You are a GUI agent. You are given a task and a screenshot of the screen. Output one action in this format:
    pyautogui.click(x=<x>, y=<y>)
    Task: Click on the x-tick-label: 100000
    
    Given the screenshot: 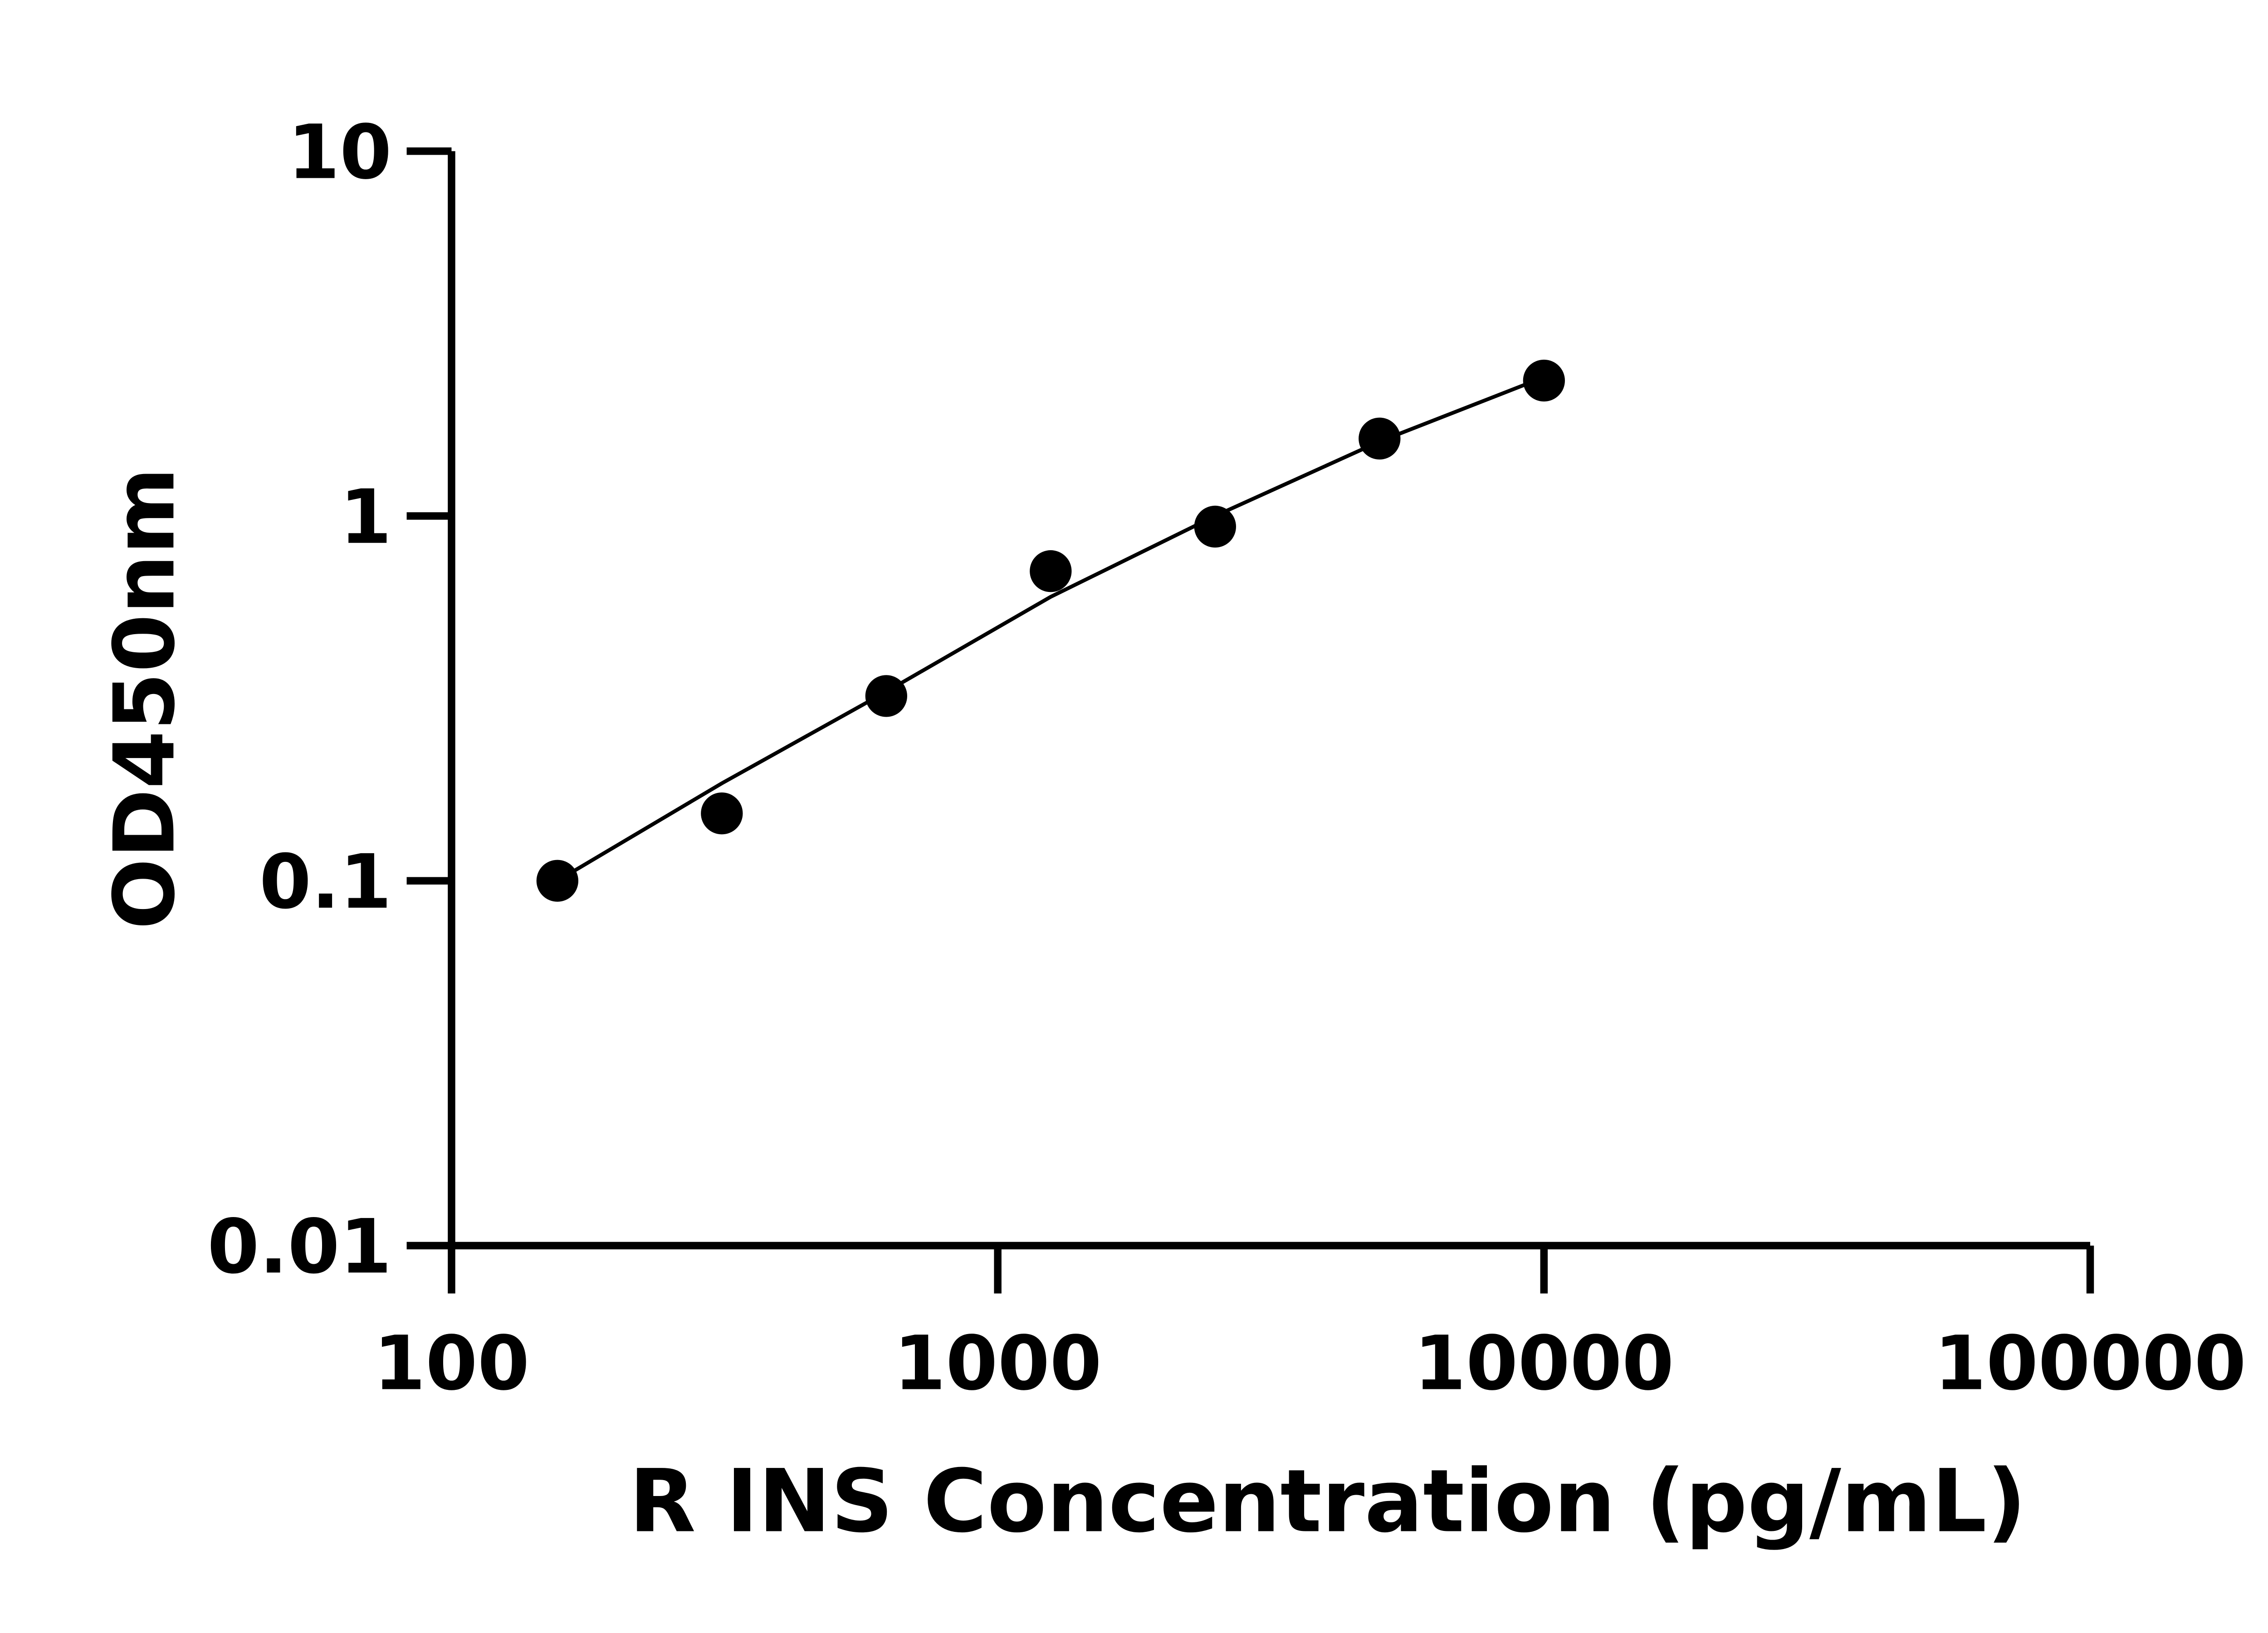 What is the action you would take?
    pyautogui.click(x=2090, y=1363)
    